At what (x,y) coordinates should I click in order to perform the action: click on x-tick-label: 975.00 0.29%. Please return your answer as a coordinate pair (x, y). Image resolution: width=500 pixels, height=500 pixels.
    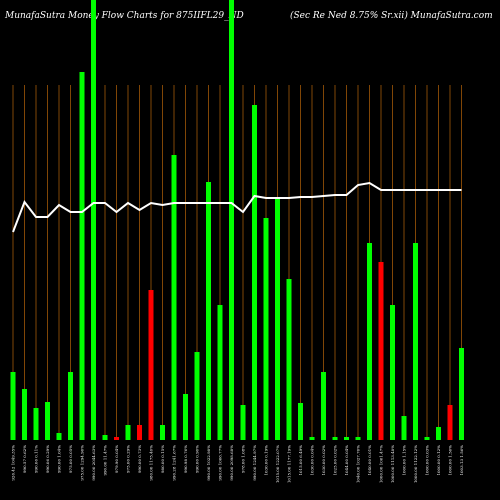
    Looking at the image, I should click on (128, 459).